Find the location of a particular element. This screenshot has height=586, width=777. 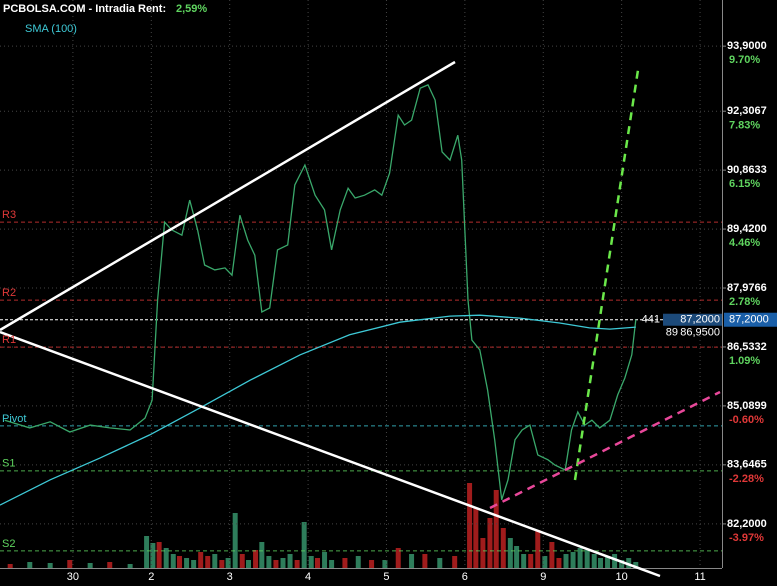

x-tick-label: 5 is located at coordinates (386, 577).